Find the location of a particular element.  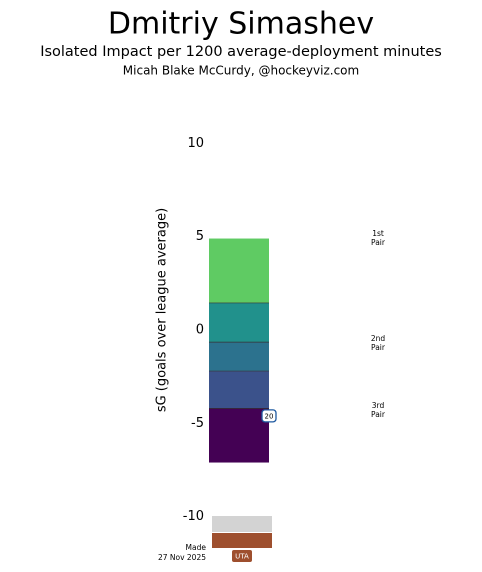

made-label: Made is located at coordinates (196, 547).